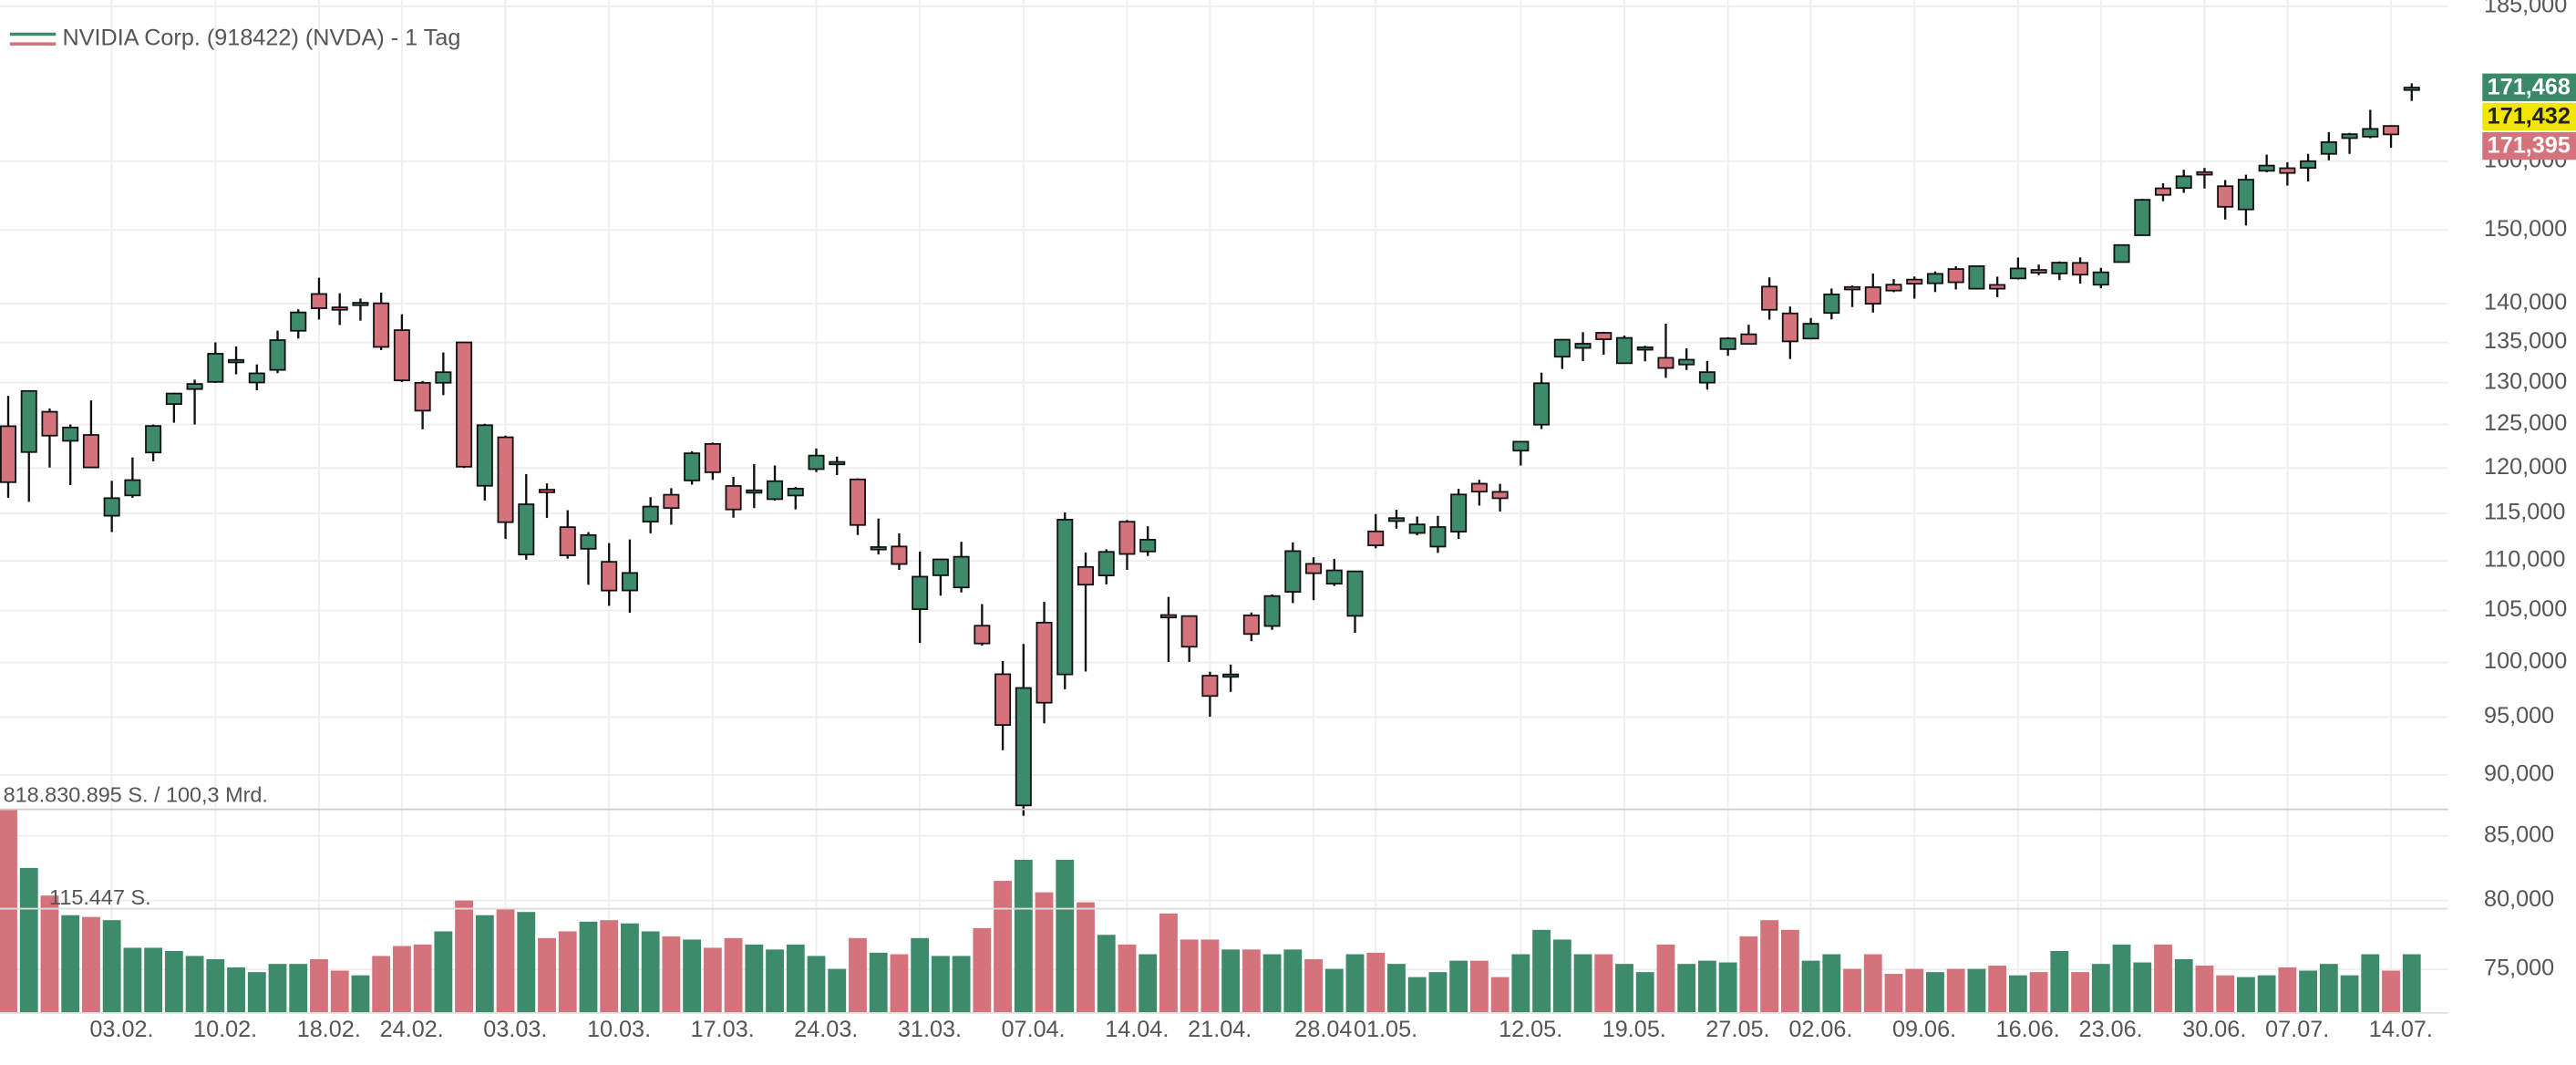  Describe the element at coordinates (723, 1029) in the screenshot. I see `x-tick-label: 17.03.` at that location.